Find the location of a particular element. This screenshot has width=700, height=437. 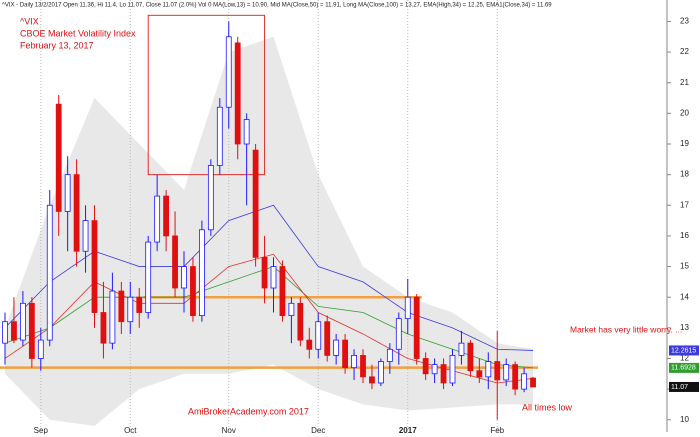

x-tick-label: Dec is located at coordinates (318, 430).